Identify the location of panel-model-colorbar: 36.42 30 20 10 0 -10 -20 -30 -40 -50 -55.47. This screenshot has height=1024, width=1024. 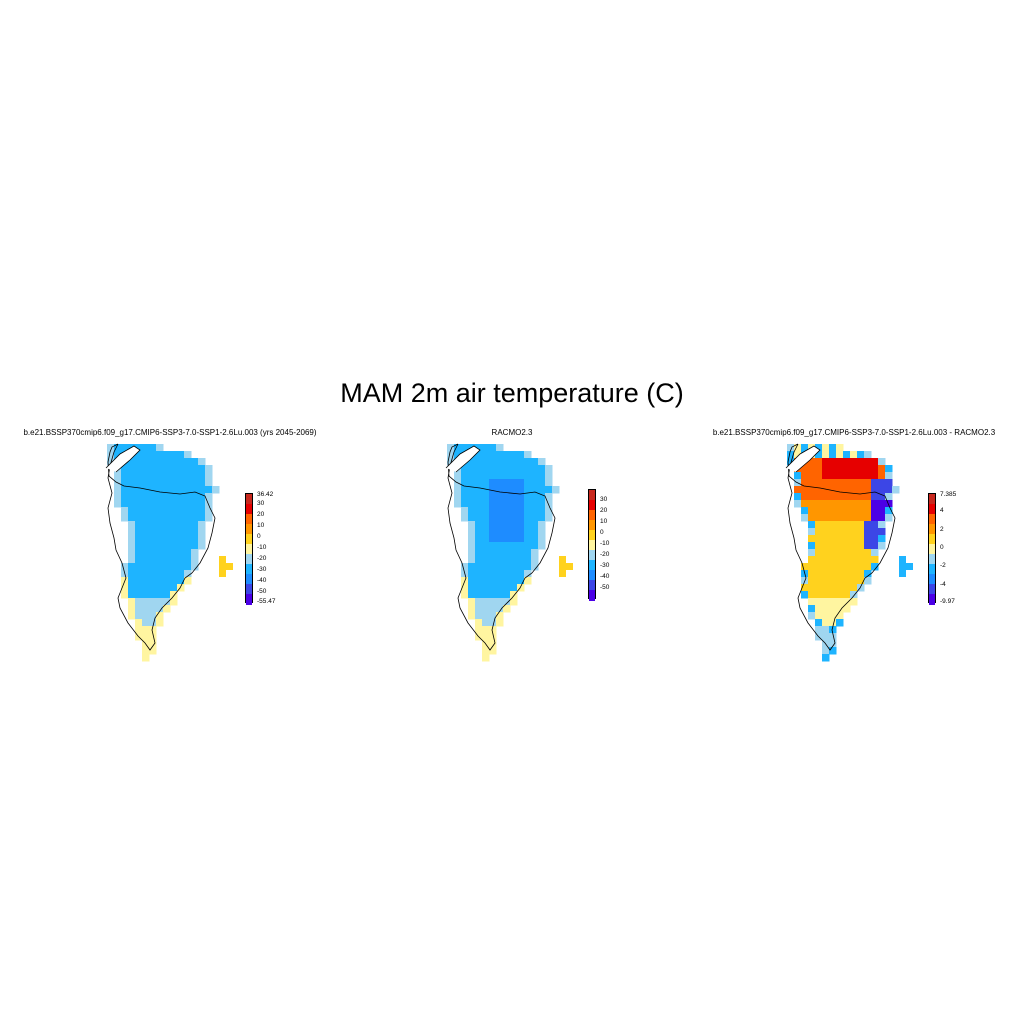
(265, 551).